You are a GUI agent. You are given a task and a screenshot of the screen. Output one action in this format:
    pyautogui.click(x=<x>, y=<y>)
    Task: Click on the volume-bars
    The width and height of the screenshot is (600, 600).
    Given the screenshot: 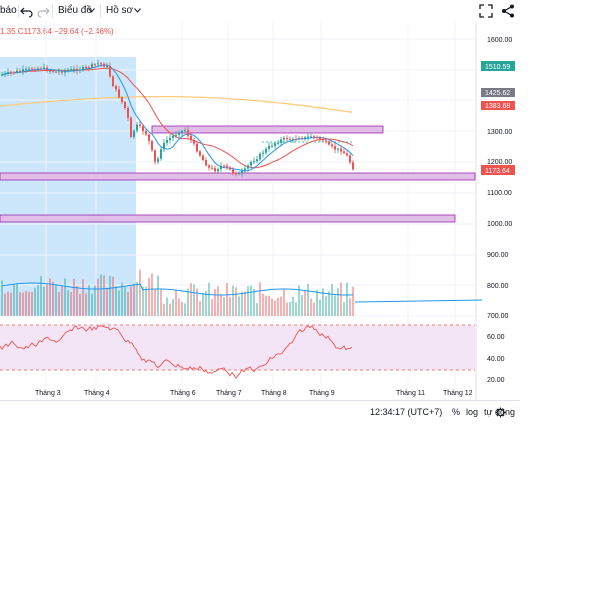 What is the action you would take?
    pyautogui.click(x=177, y=292)
    